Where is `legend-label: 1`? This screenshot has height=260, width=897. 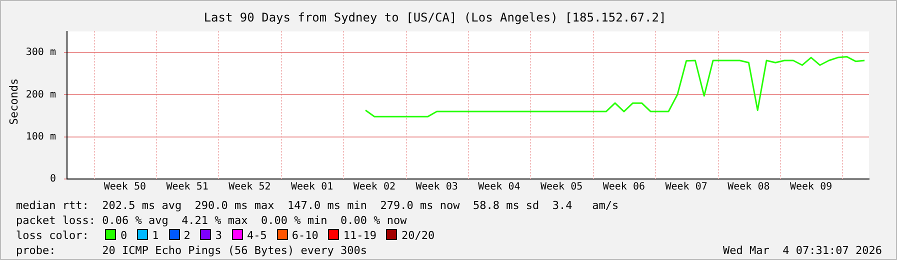
legend-label: 1 is located at coordinates (155, 235).